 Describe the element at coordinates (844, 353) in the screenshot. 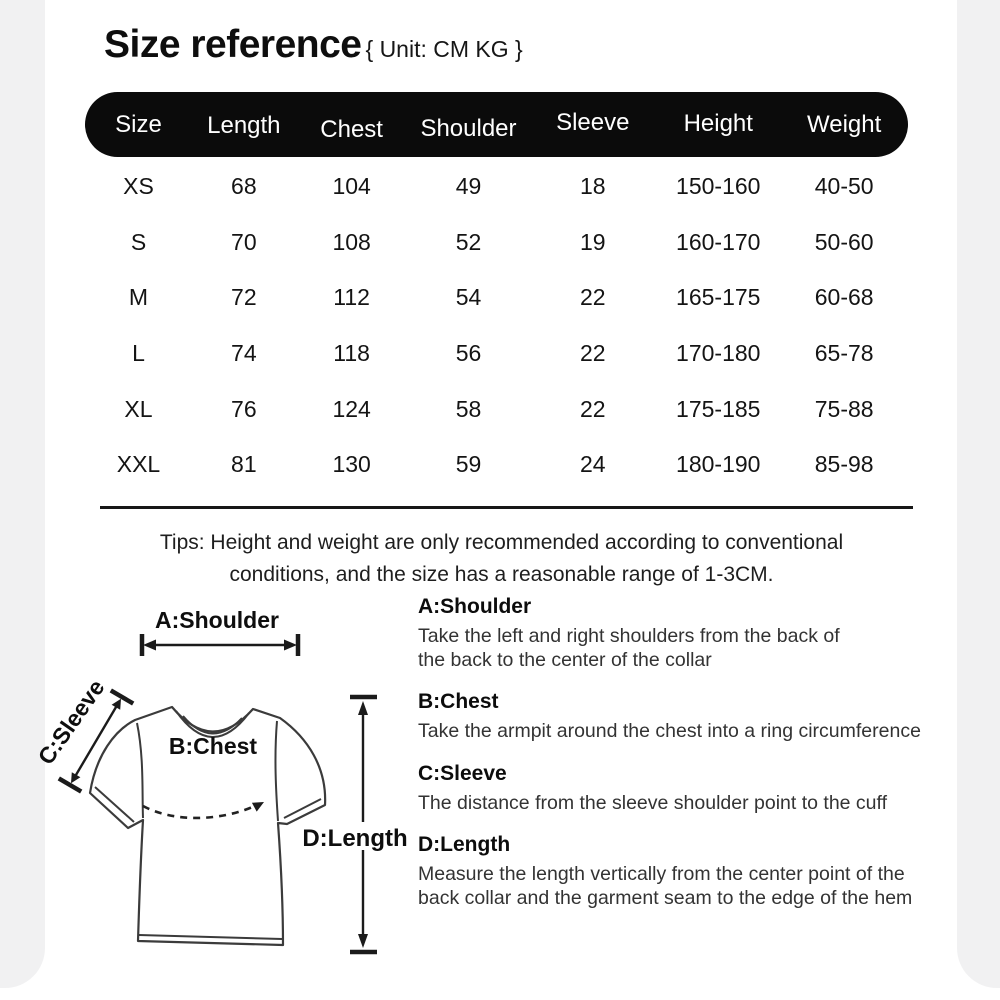

I see `cell: 65-78` at that location.